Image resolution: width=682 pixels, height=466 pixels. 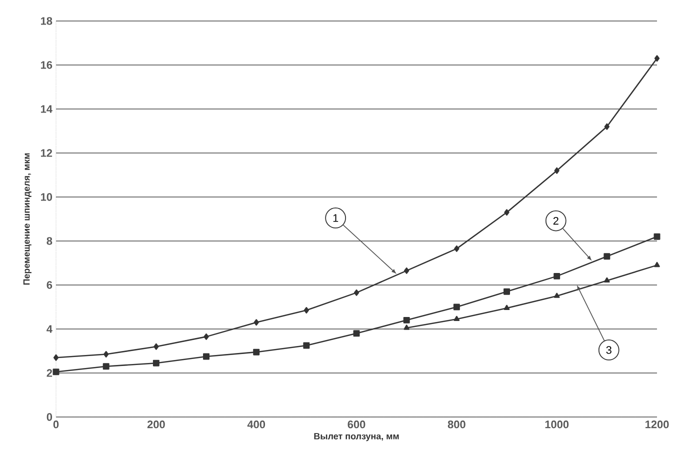 I want to click on y-tick-label: 4, so click(x=49, y=329).